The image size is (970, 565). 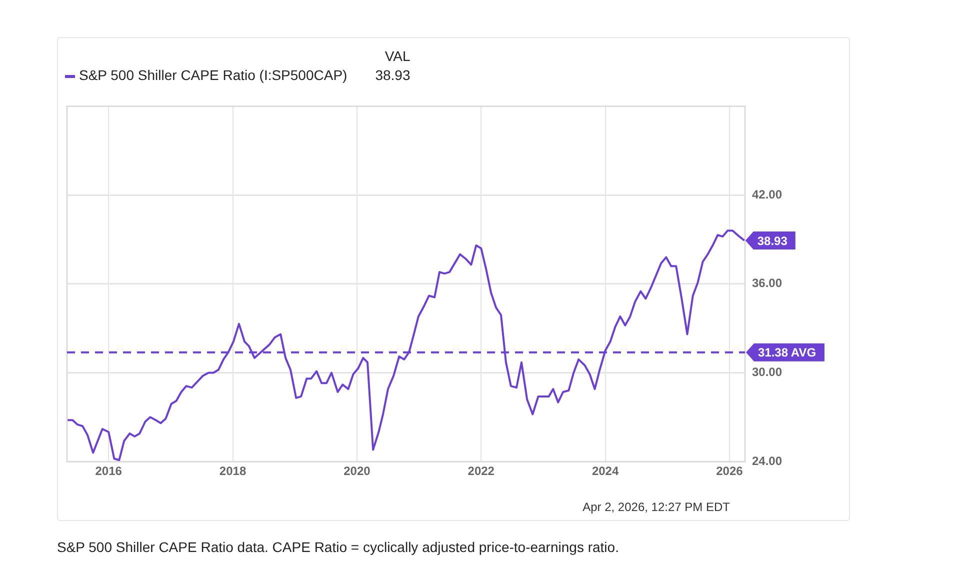 What do you see at coordinates (213, 76) in the screenshot?
I see `legend-label: S&P 500 Shiller CAPE Ratio (I:SP500CAP)` at bounding box center [213, 76].